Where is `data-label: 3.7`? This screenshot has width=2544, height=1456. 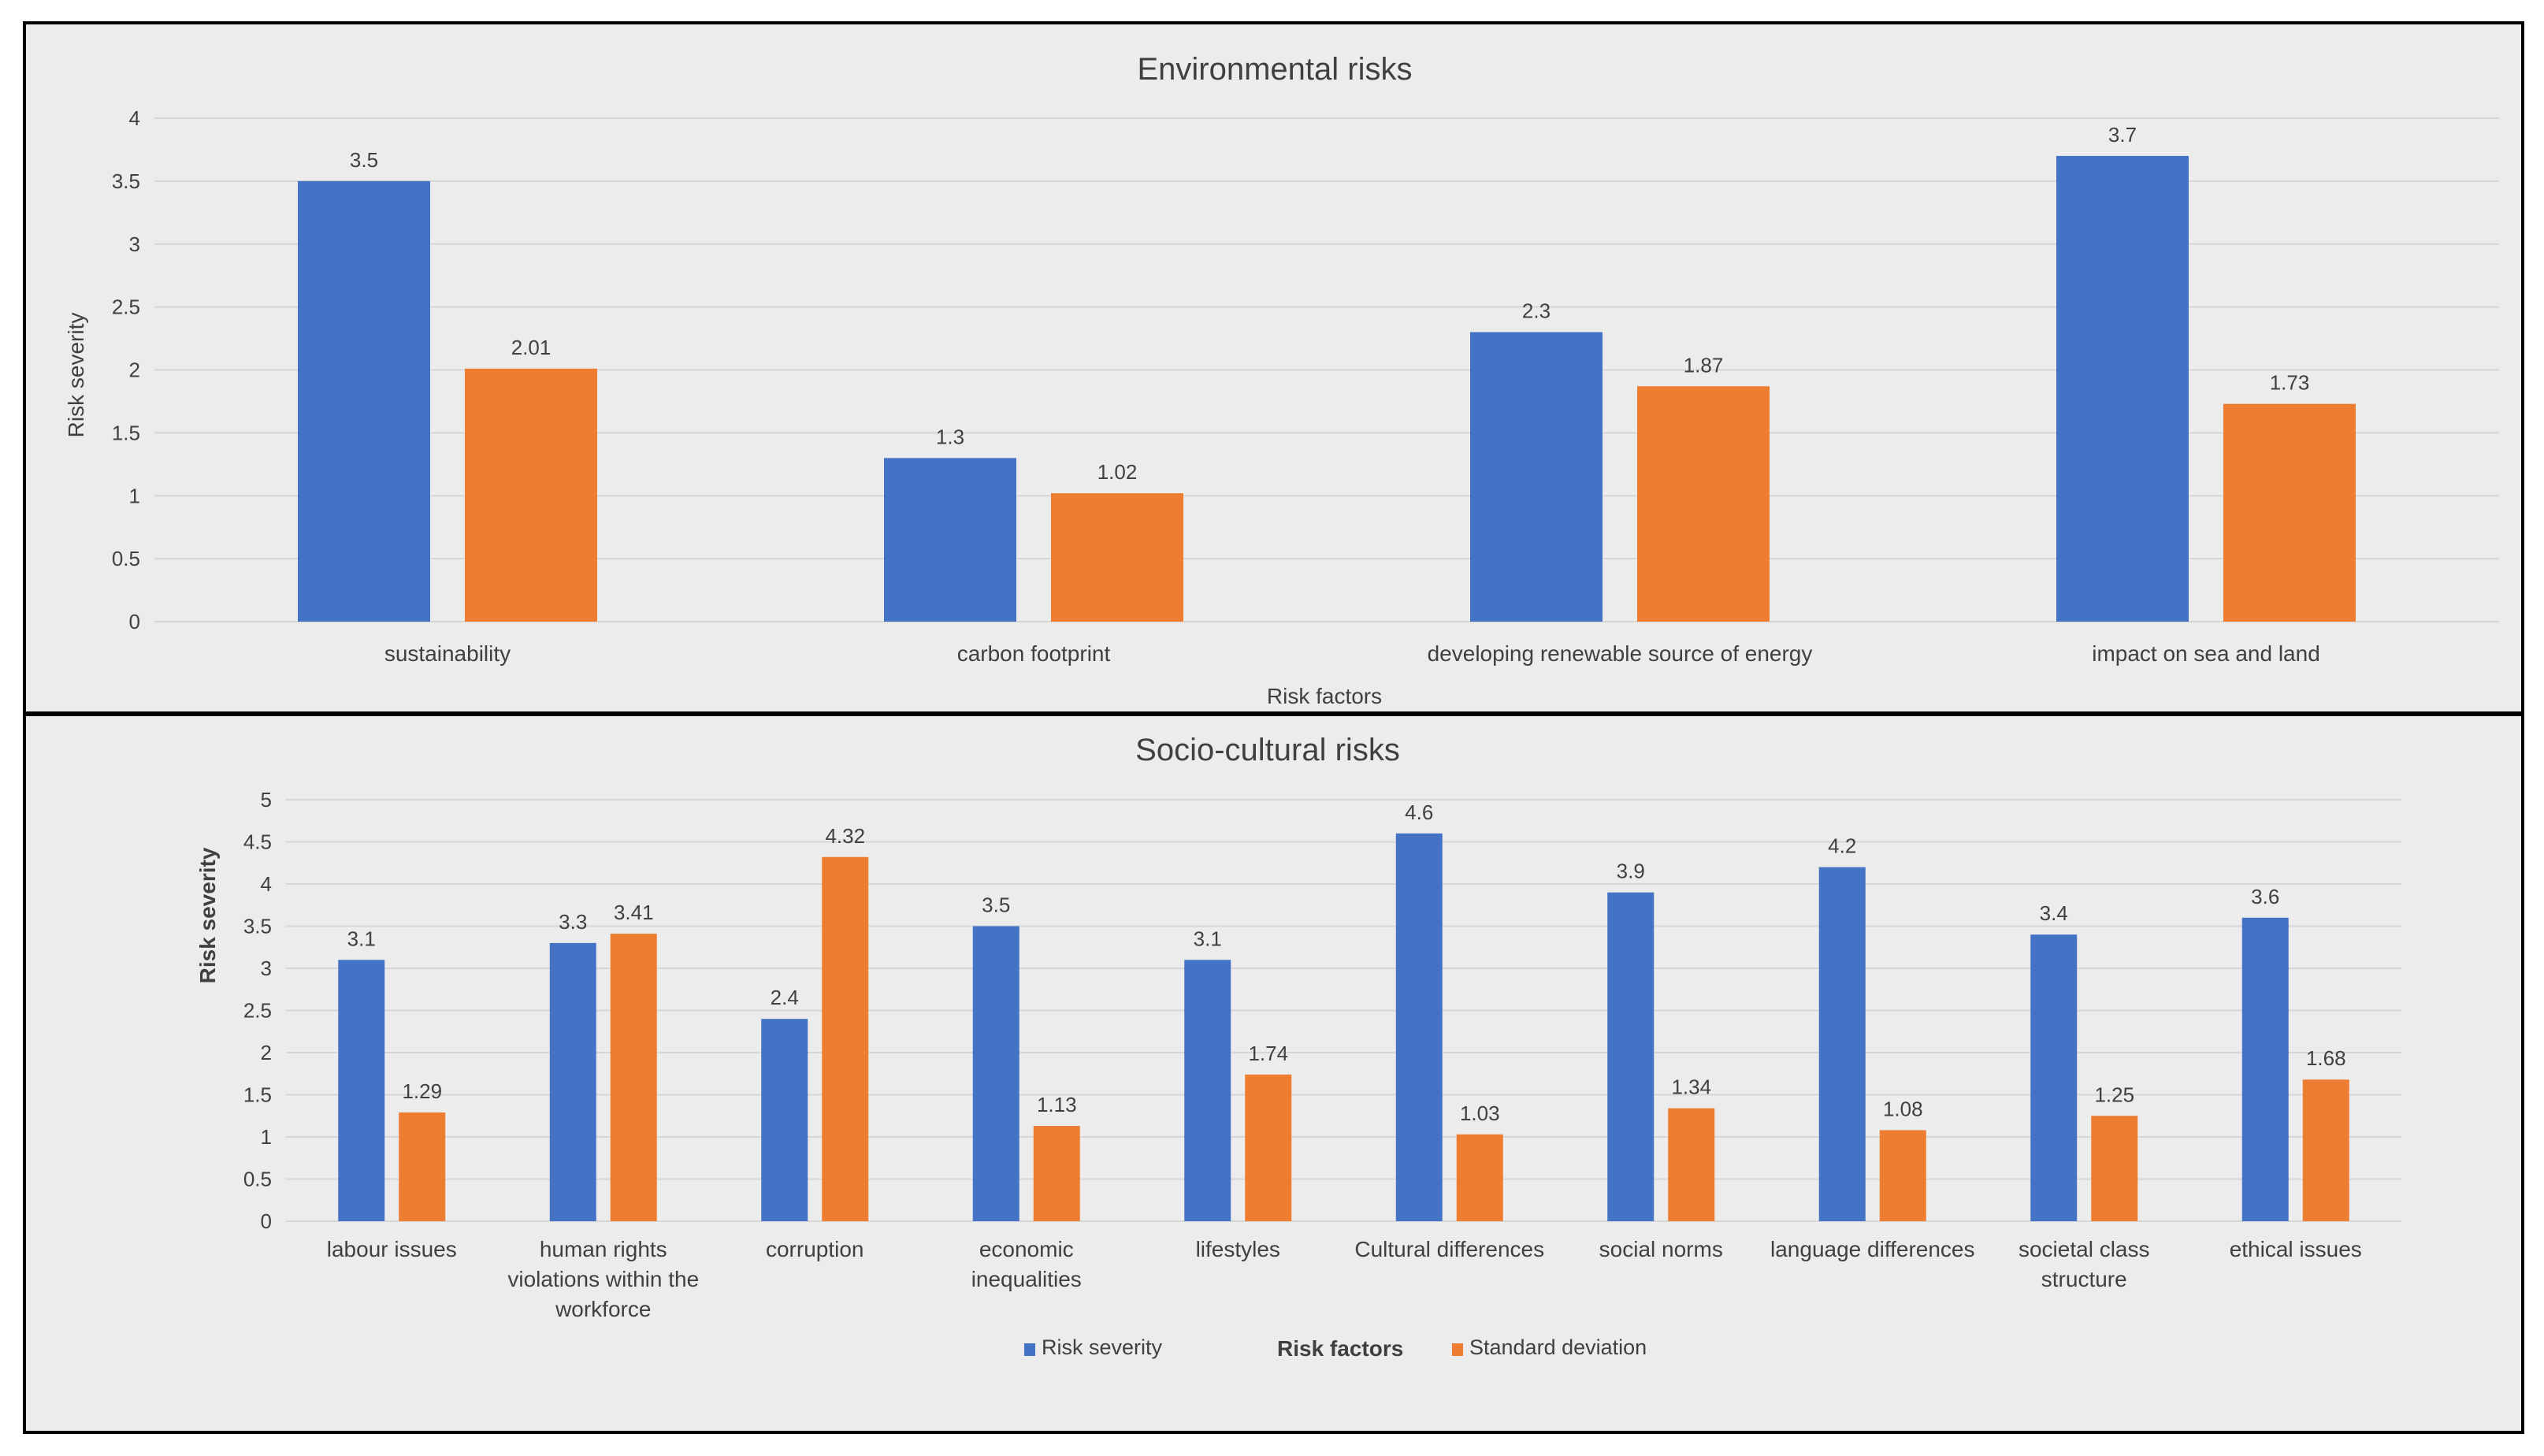 data-label: 3.7 is located at coordinates (2122, 135).